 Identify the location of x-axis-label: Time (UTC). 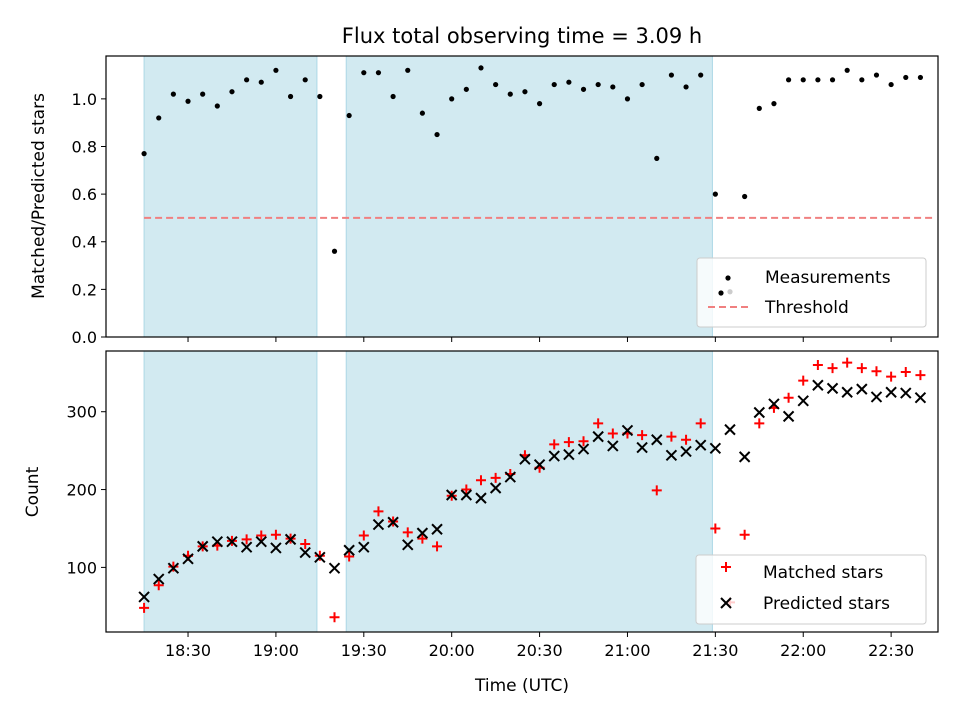
(521, 686).